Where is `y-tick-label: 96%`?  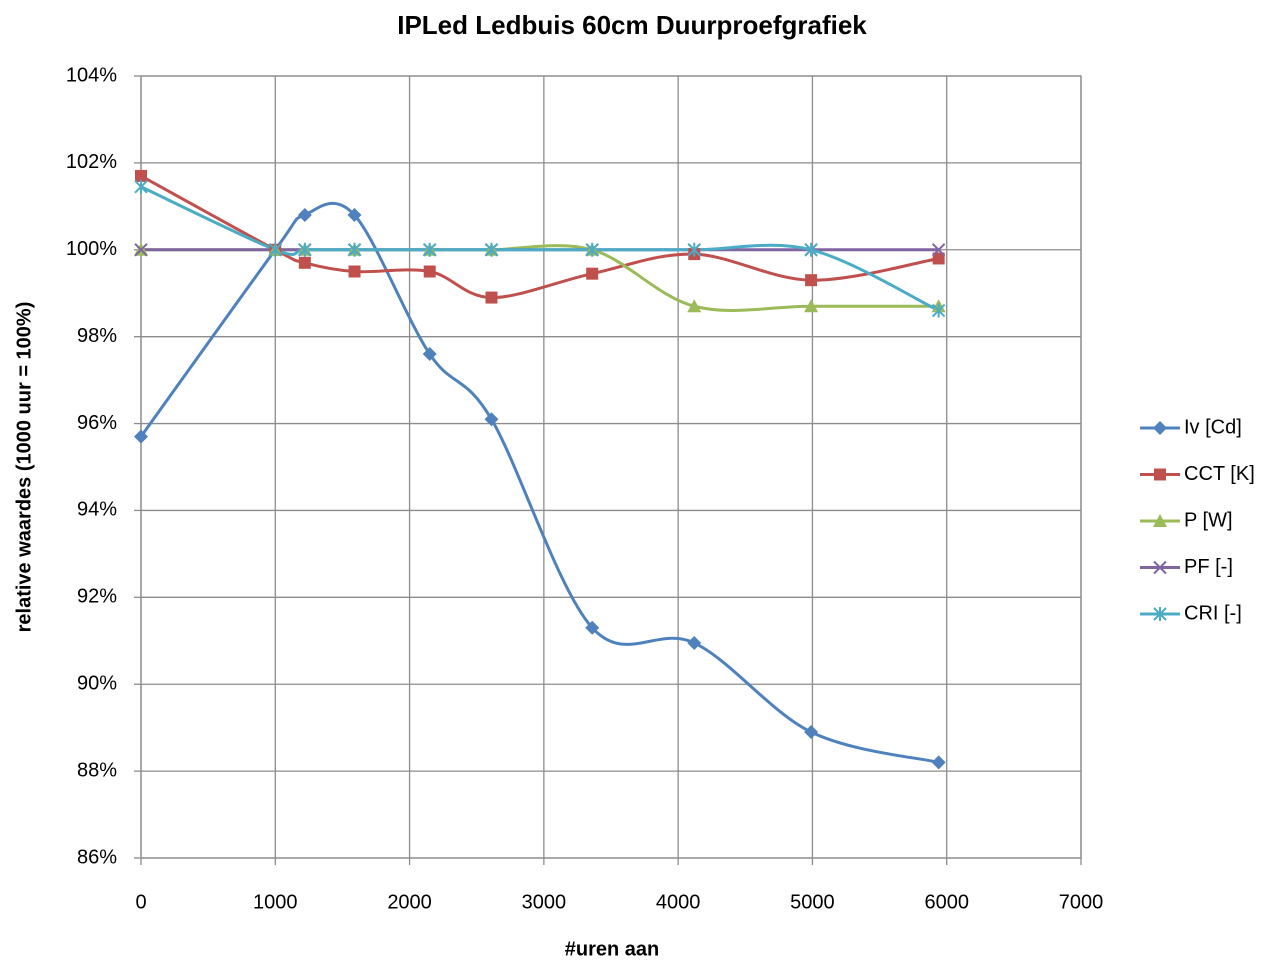
y-tick-label: 96% is located at coordinates (97, 423).